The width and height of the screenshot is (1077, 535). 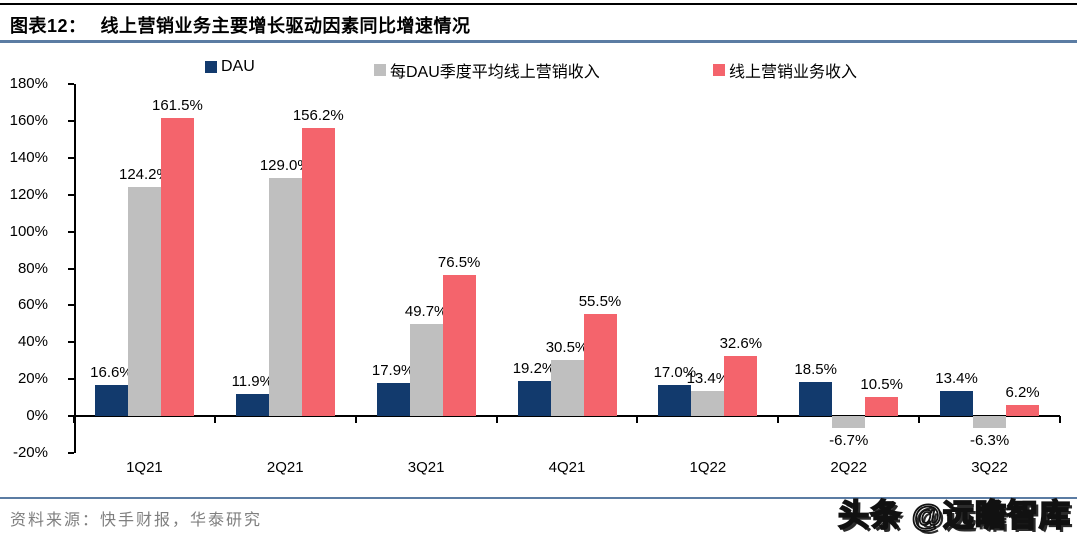 What do you see at coordinates (708, 467) in the screenshot?
I see `x-axis-category-label: 1Q22` at bounding box center [708, 467].